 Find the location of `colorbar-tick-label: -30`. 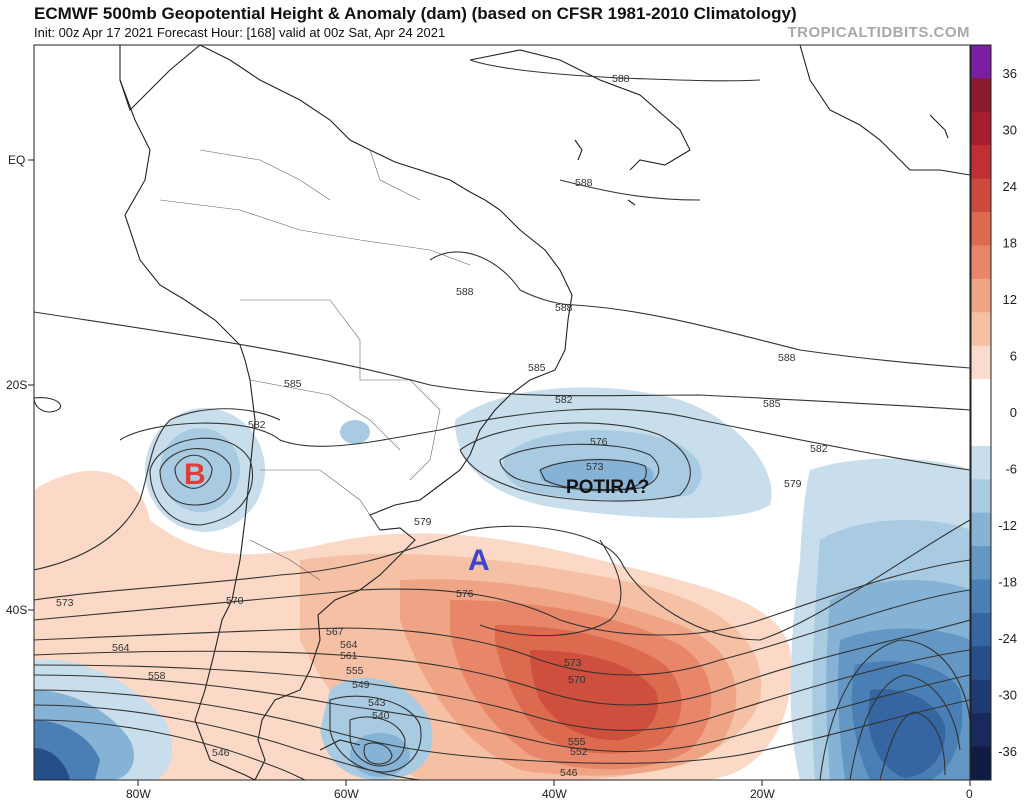

colorbar-tick-label: -30 is located at coordinates (1007, 695).